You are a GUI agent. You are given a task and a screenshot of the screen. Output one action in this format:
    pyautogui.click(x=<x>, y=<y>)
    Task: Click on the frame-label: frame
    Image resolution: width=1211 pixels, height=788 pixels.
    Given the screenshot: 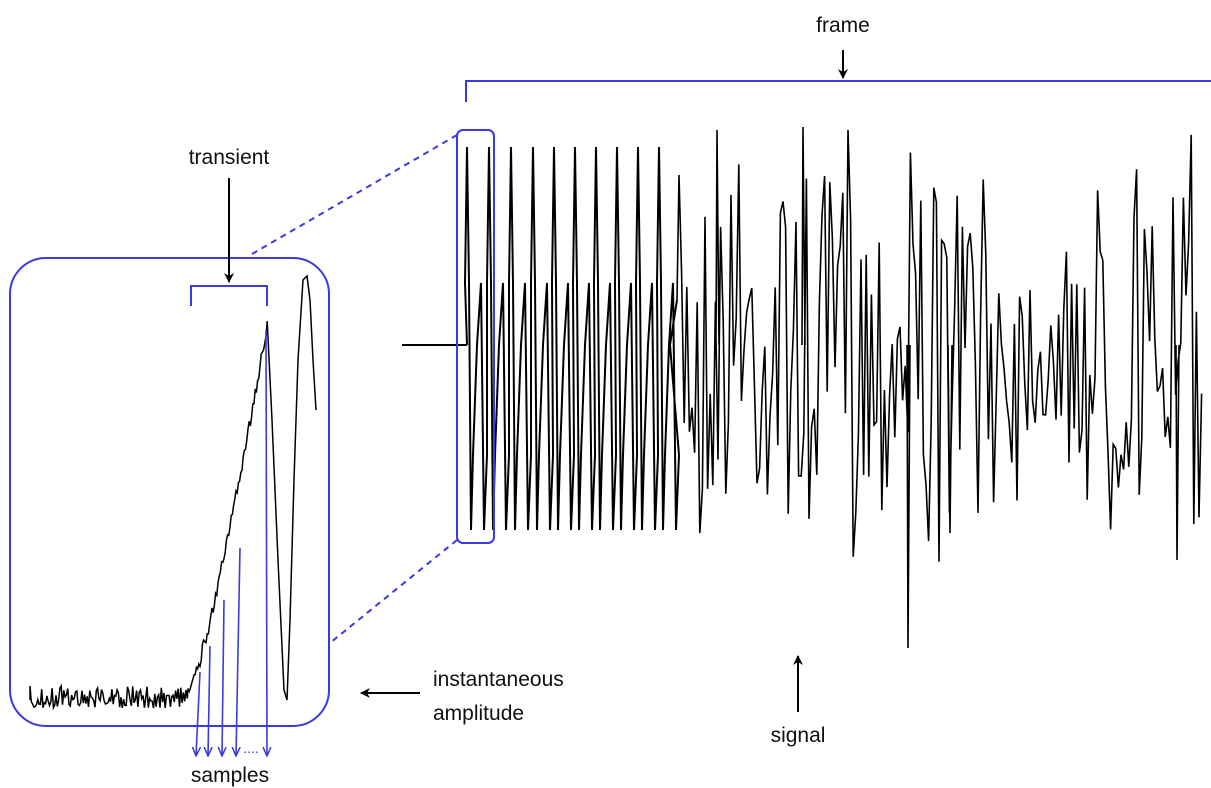 What is the action you would take?
    pyautogui.click(x=843, y=25)
    